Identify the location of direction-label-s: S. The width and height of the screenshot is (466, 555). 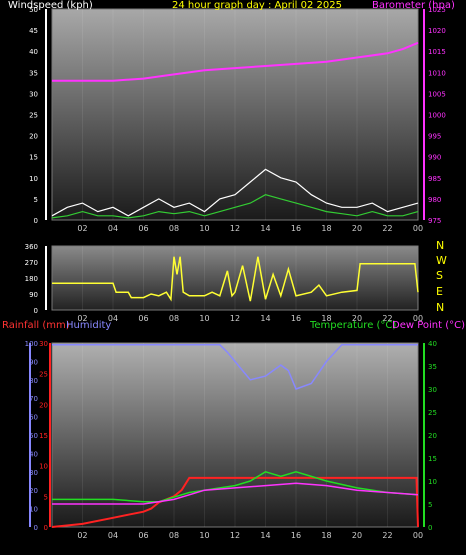
(439, 275).